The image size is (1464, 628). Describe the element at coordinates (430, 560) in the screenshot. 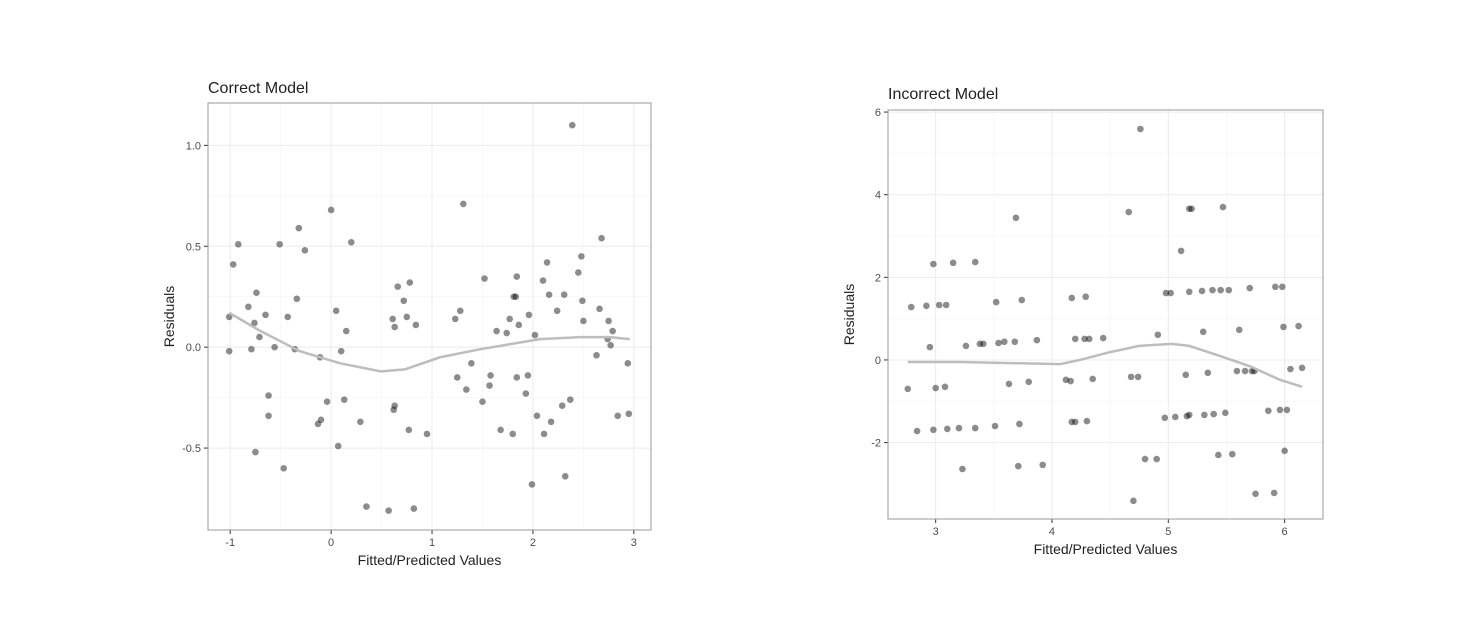

I see `x-axis-label: Fitted/Predicted Values` at that location.